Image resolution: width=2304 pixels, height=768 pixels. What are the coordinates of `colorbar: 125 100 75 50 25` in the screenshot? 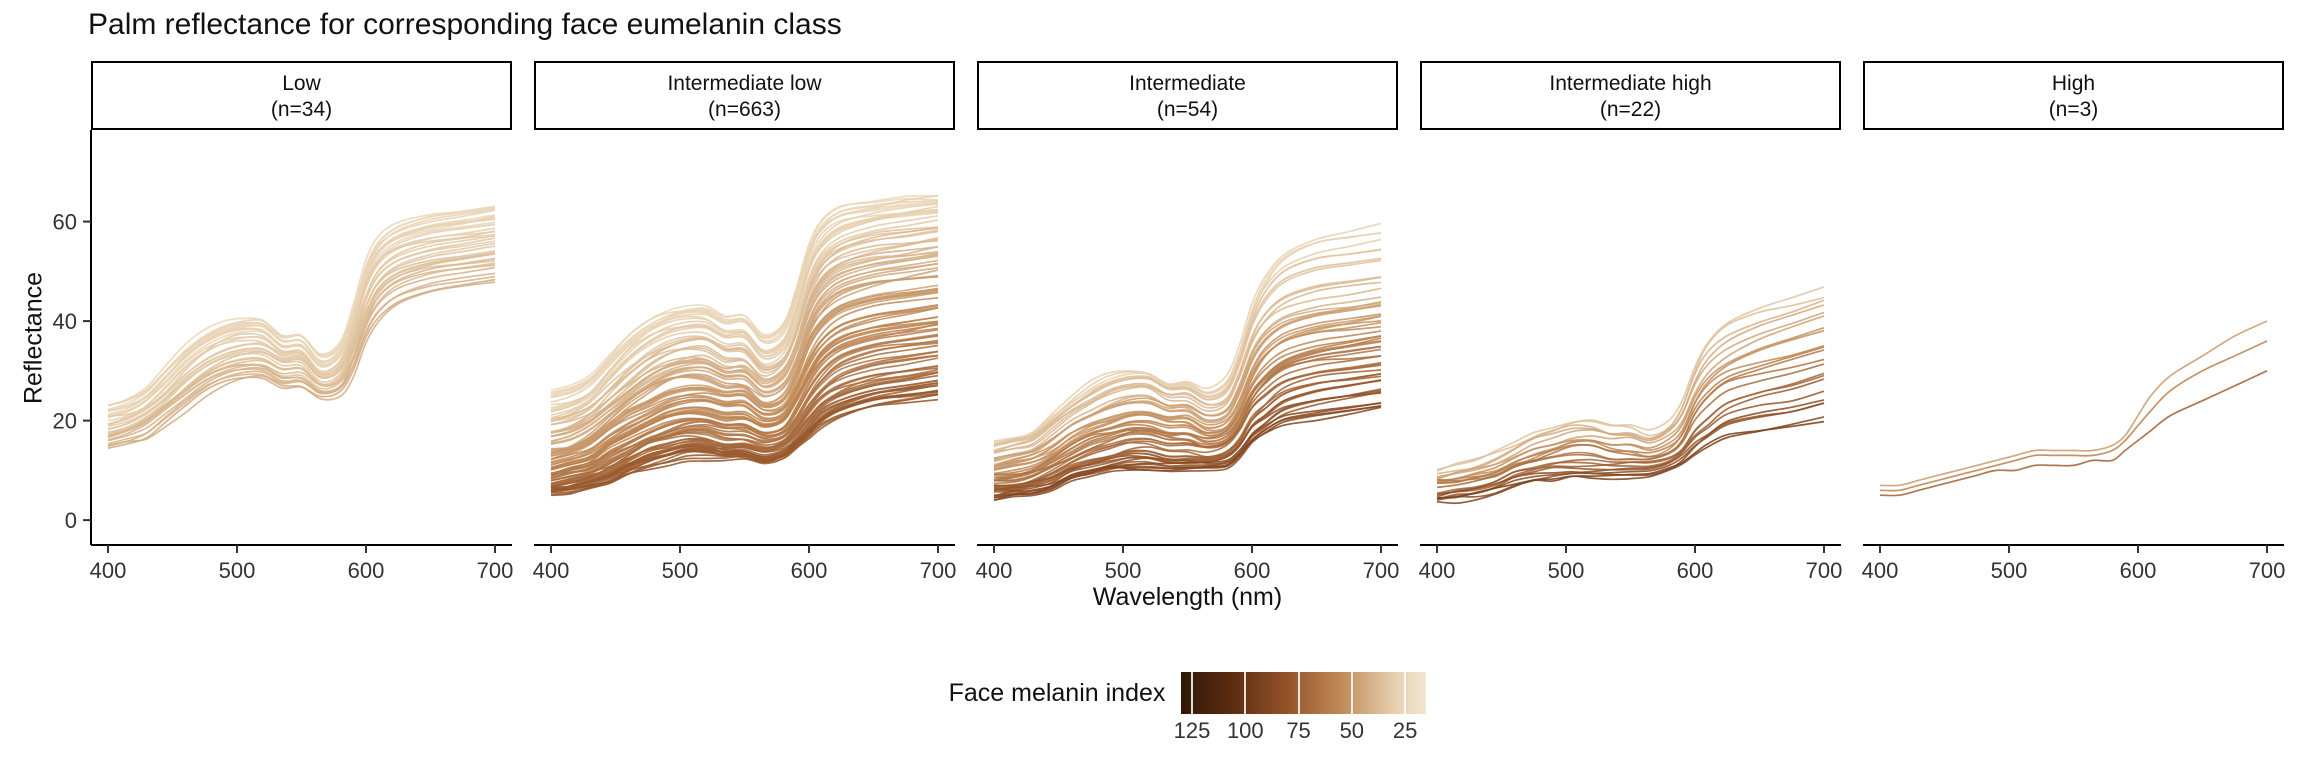 It's located at (1300, 707).